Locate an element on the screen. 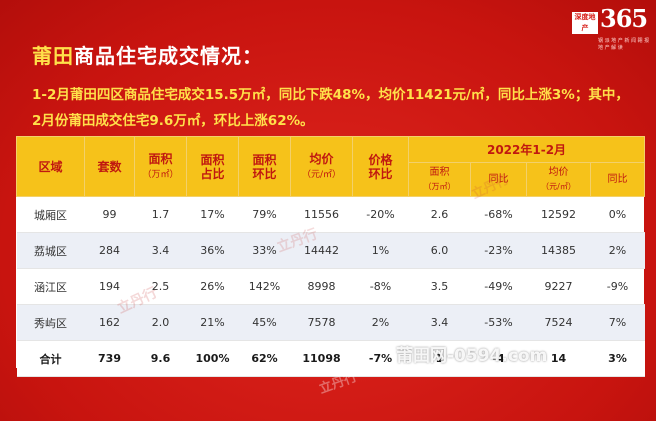 The height and width of the screenshot is (421, 656). cell-prev-price: 9227 is located at coordinates (558, 286).